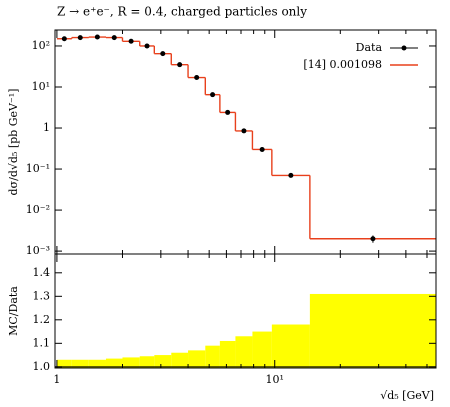 The width and height of the screenshot is (450, 407). Describe the element at coordinates (38, 250) in the screenshot. I see `y-tick-label: 10⁻³` at that location.